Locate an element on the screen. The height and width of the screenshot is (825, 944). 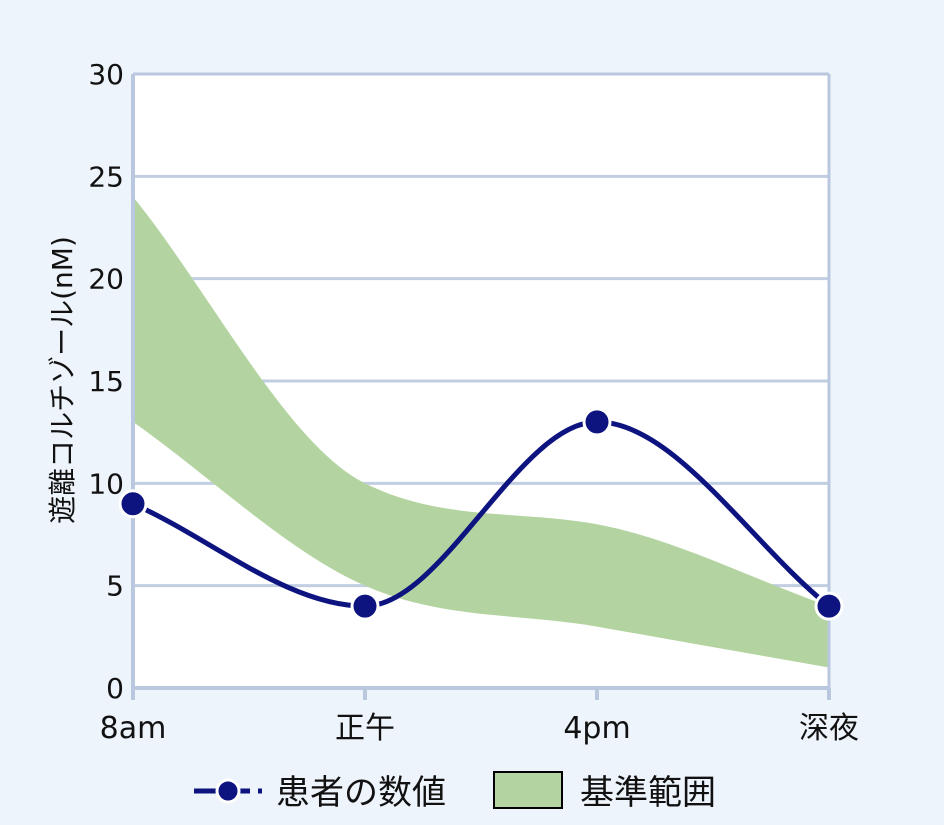
legend-patient-label: 患者の数値 is located at coordinates (361, 793).